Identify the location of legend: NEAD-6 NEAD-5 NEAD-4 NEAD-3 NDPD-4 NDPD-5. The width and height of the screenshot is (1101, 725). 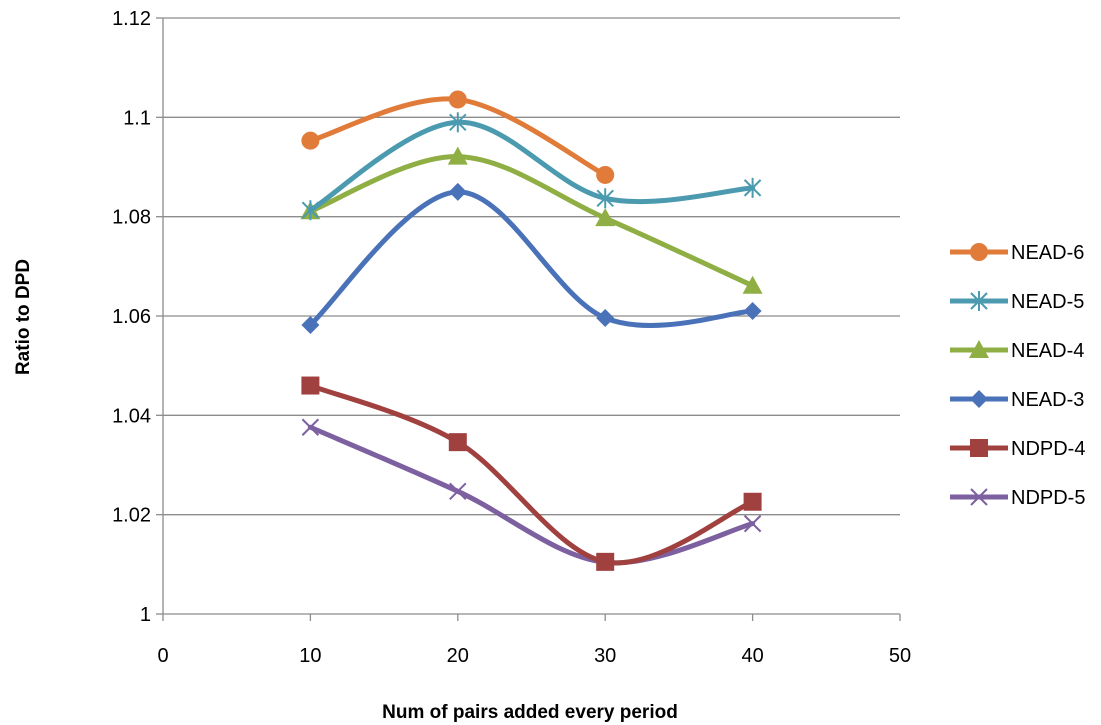
(1017, 375).